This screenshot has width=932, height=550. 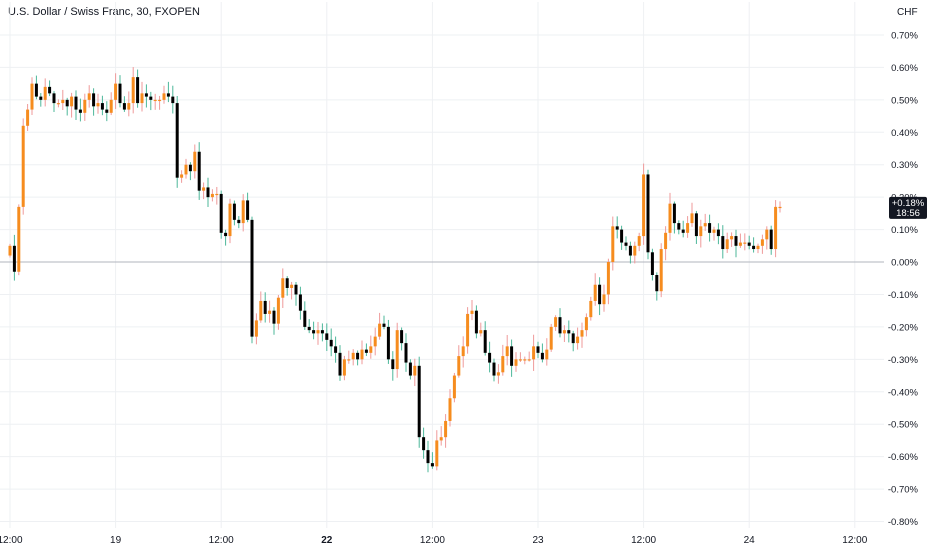 What do you see at coordinates (907, 12) in the screenshot?
I see `currency-label: CHF` at bounding box center [907, 12].